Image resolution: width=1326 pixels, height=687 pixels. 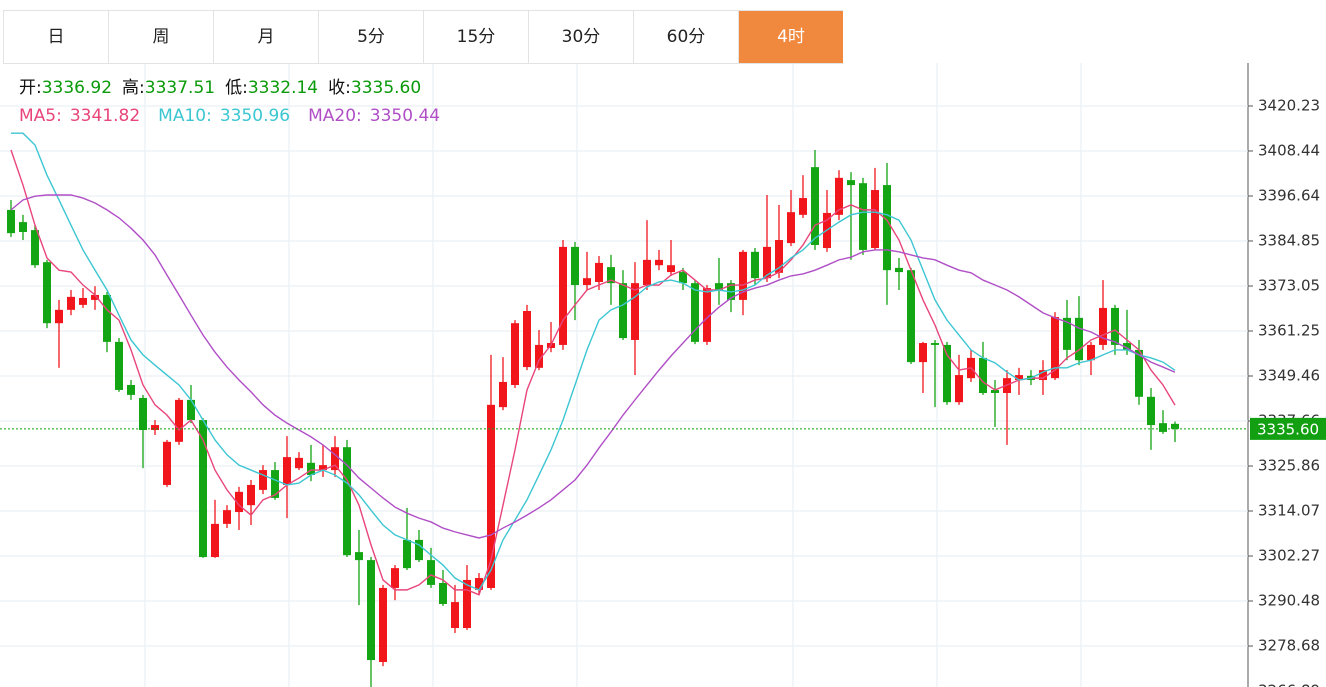 What do you see at coordinates (283, 88) in the screenshot?
I see `ohlc-value: 3332.14` at bounding box center [283, 88].